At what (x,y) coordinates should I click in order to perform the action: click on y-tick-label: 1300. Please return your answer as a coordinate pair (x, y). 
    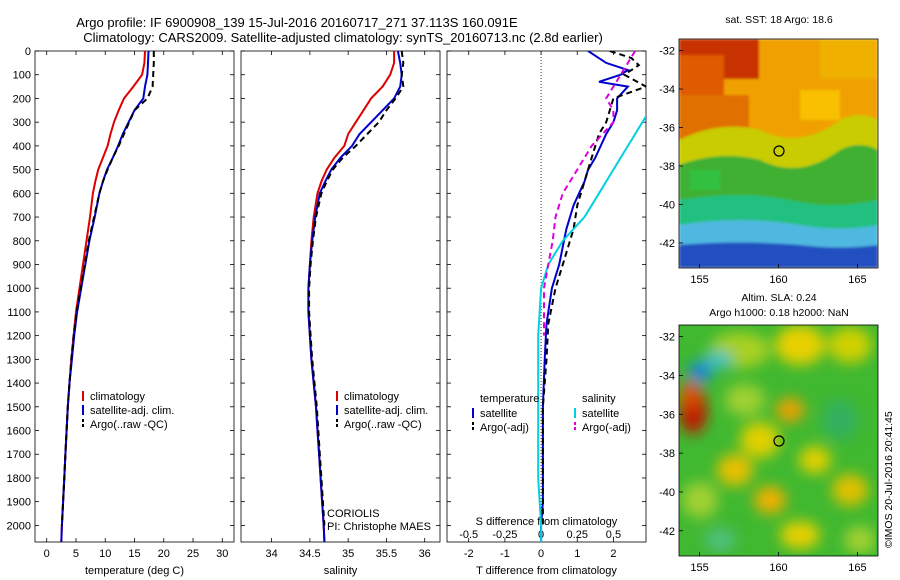
    Looking at the image, I should click on (19, 360).